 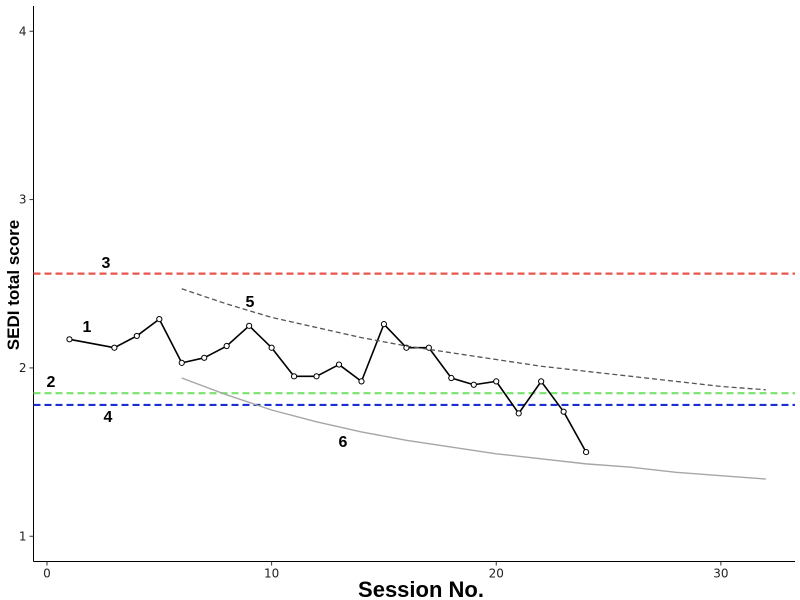 What do you see at coordinates (87, 327) in the screenshot?
I see `annotation-series-1: 1` at bounding box center [87, 327].